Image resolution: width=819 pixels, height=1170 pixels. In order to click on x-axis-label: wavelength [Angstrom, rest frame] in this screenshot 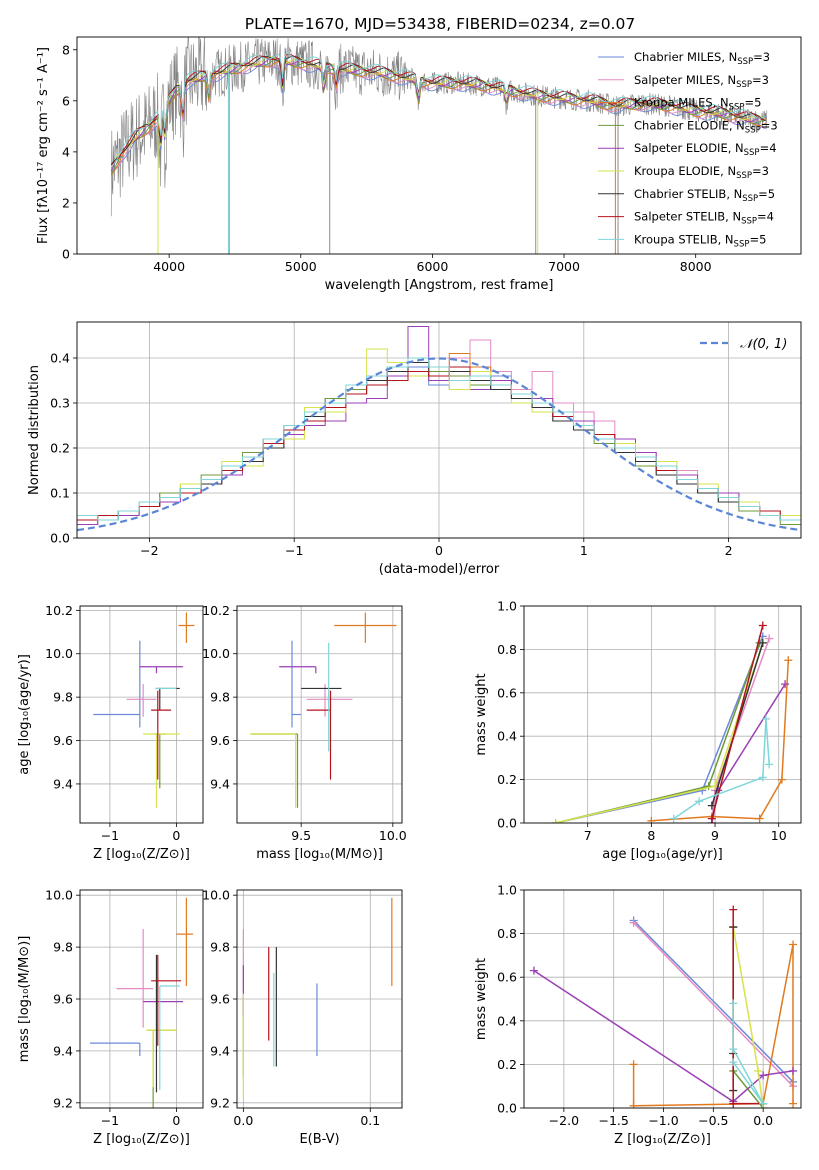, I will do `click(439, 285)`.